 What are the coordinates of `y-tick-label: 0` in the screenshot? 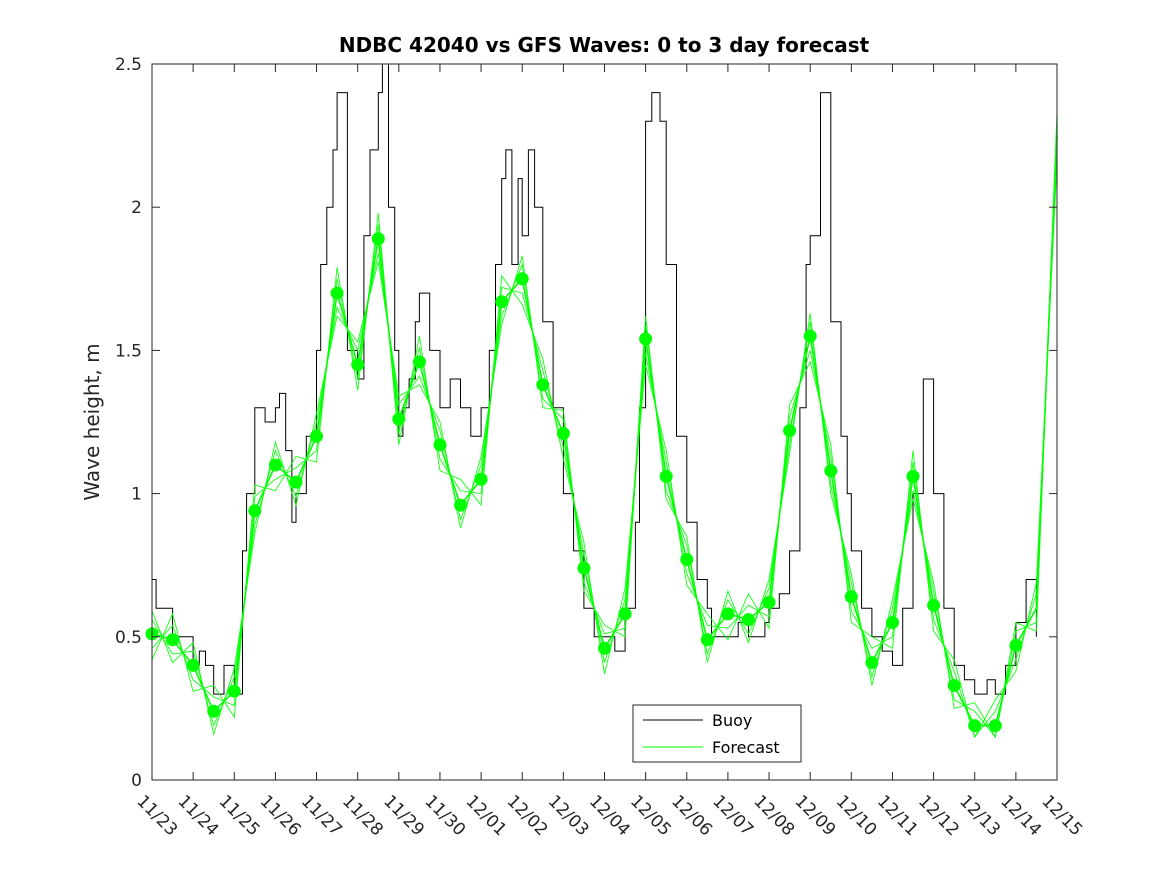 It's located at (136, 781).